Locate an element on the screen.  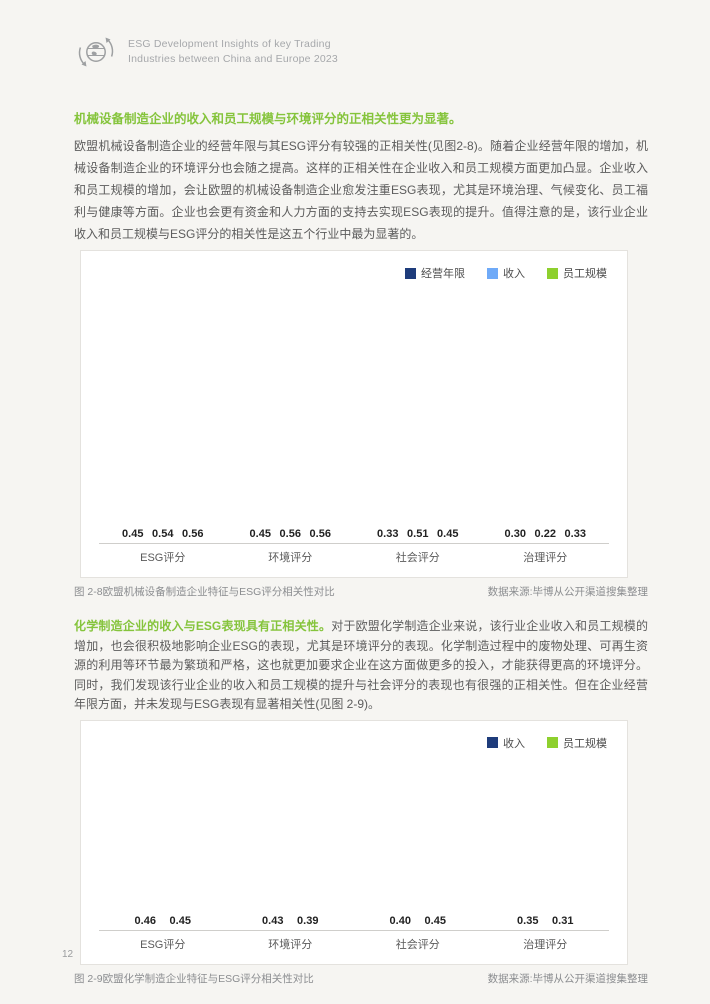
esg-globe-logo is located at coordinates (96, 52).